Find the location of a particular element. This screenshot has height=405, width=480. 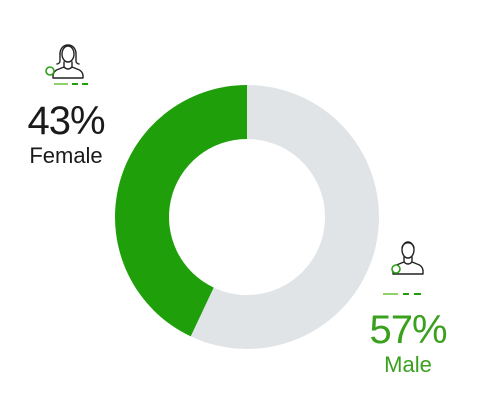

male-percentage-label: 57% is located at coordinates (408, 330).